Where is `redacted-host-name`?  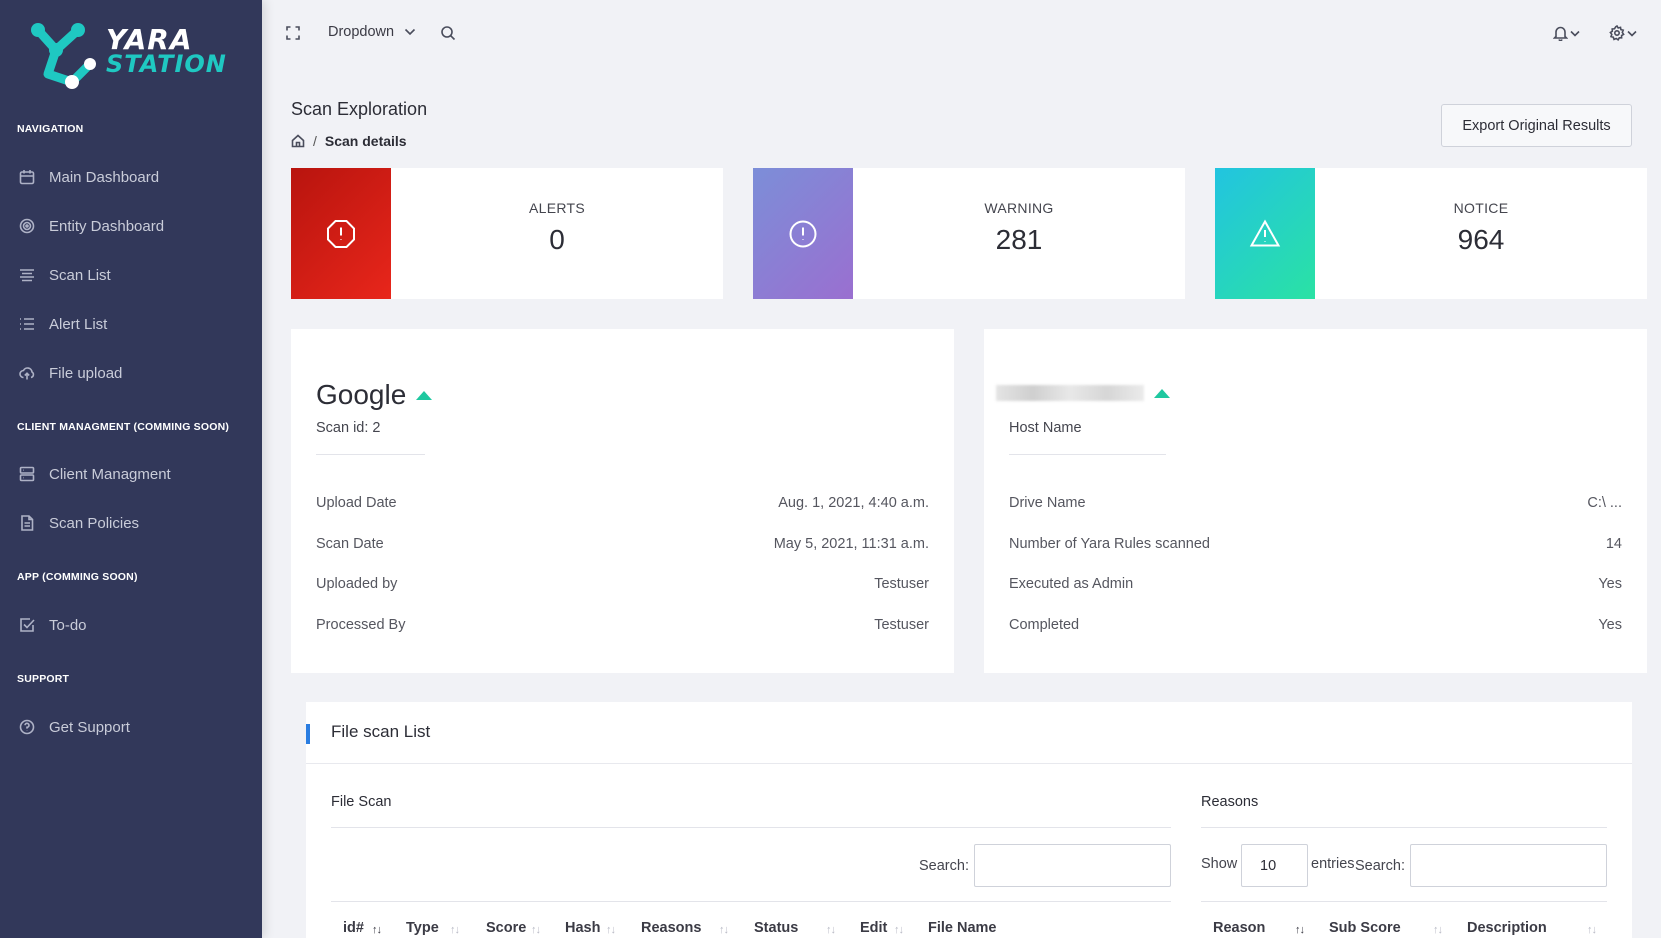 redacted-host-name is located at coordinates (1070, 393).